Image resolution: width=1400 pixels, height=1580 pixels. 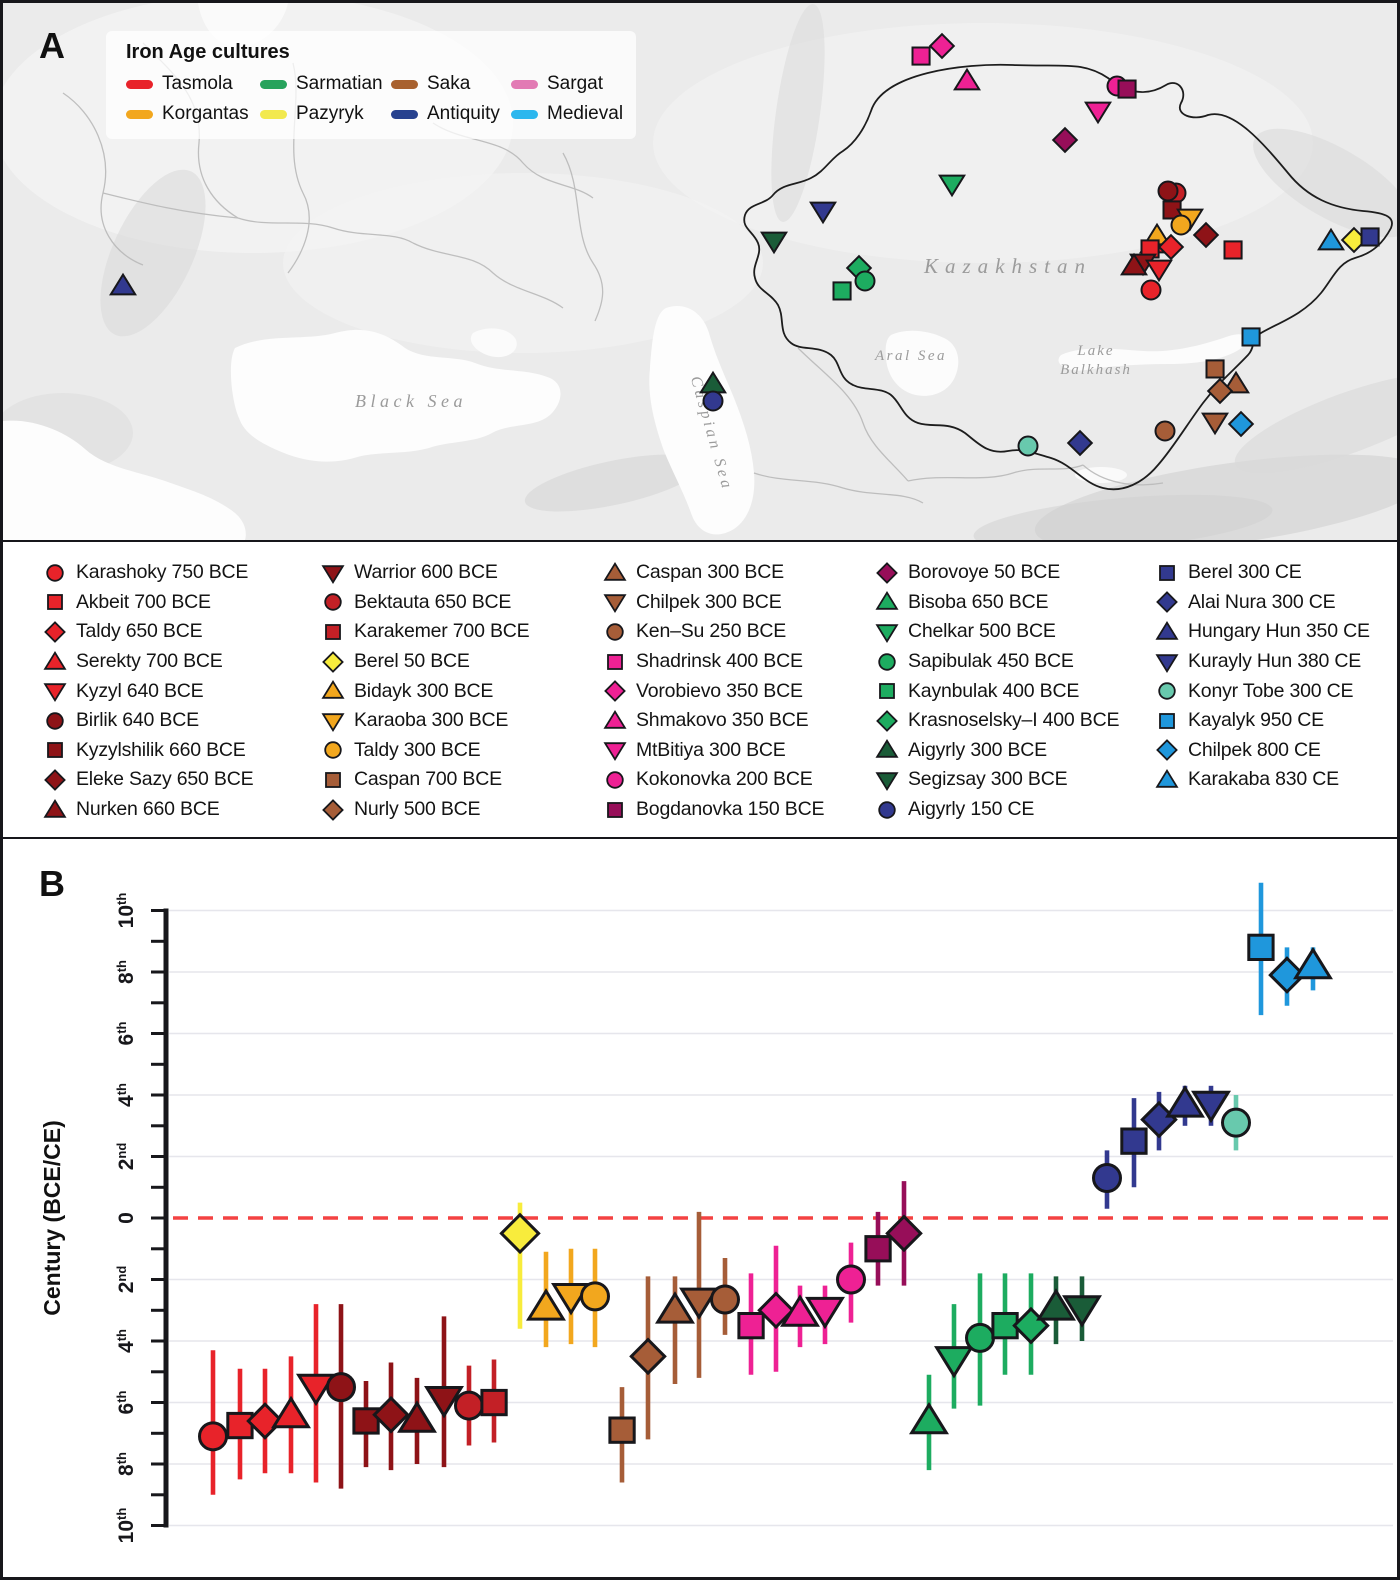 What do you see at coordinates (699, 1304) in the screenshot?
I see `chart-point-chilpek-300-bce` at bounding box center [699, 1304].